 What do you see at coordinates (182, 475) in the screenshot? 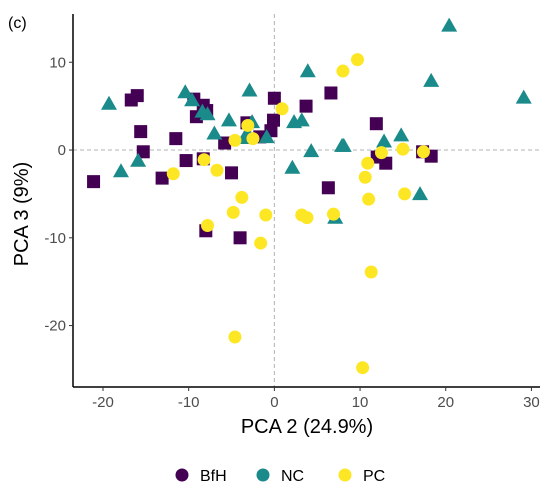
I see `legend-key-bfh` at bounding box center [182, 475].